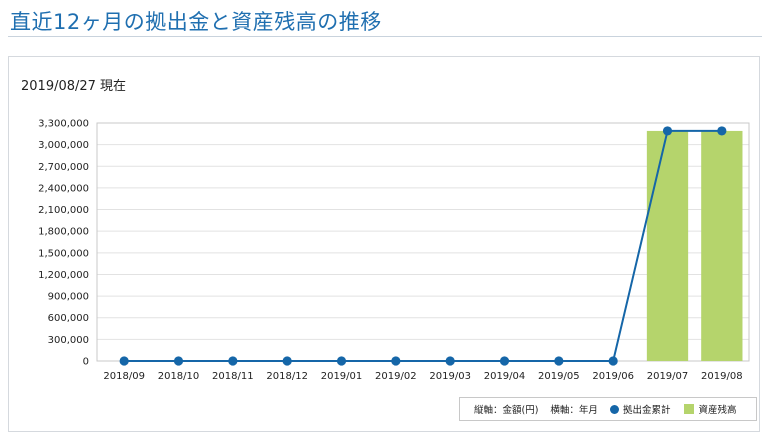 The width and height of the screenshot is (766, 440). What do you see at coordinates (63, 275) in the screenshot?
I see `y-tick-label: 1,200,000` at bounding box center [63, 275].